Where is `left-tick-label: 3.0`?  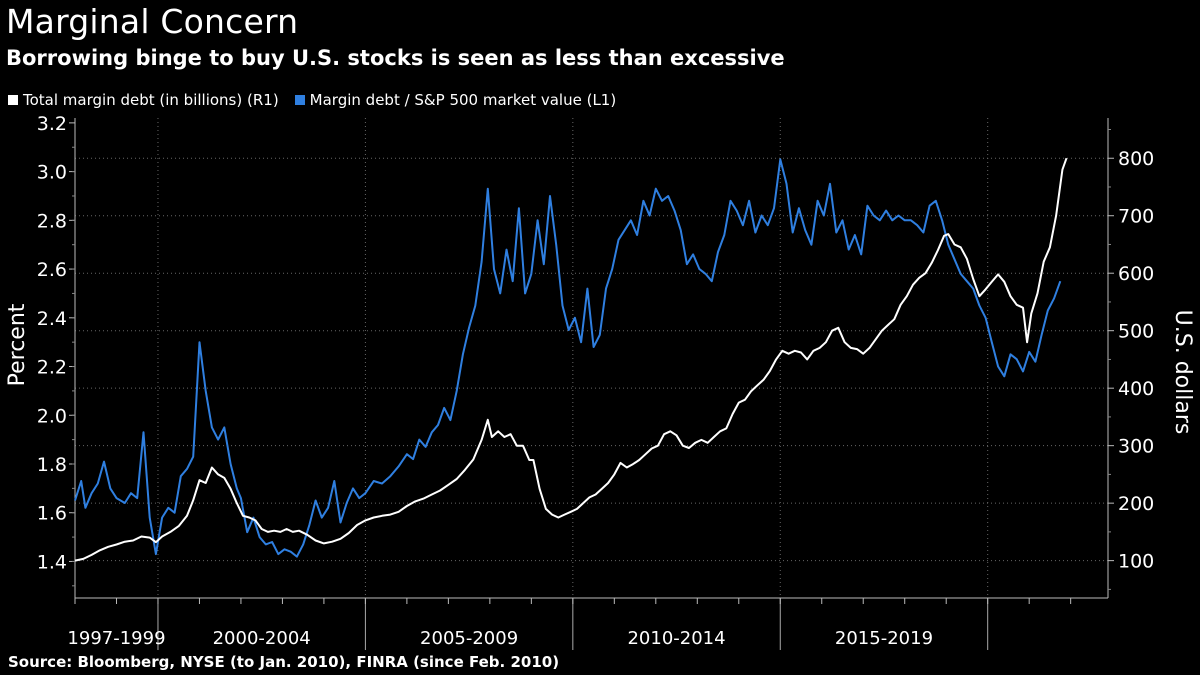 left-tick-label: 3.0 is located at coordinates (52, 173).